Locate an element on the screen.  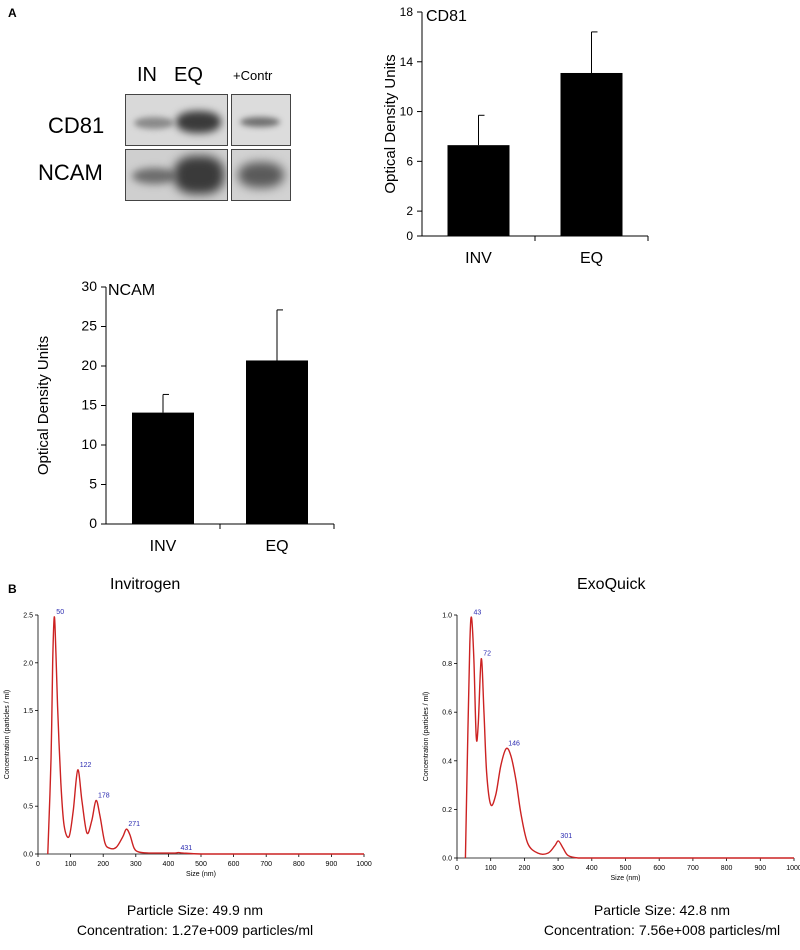
y-tick-label: 25 is located at coordinates (89, 326).